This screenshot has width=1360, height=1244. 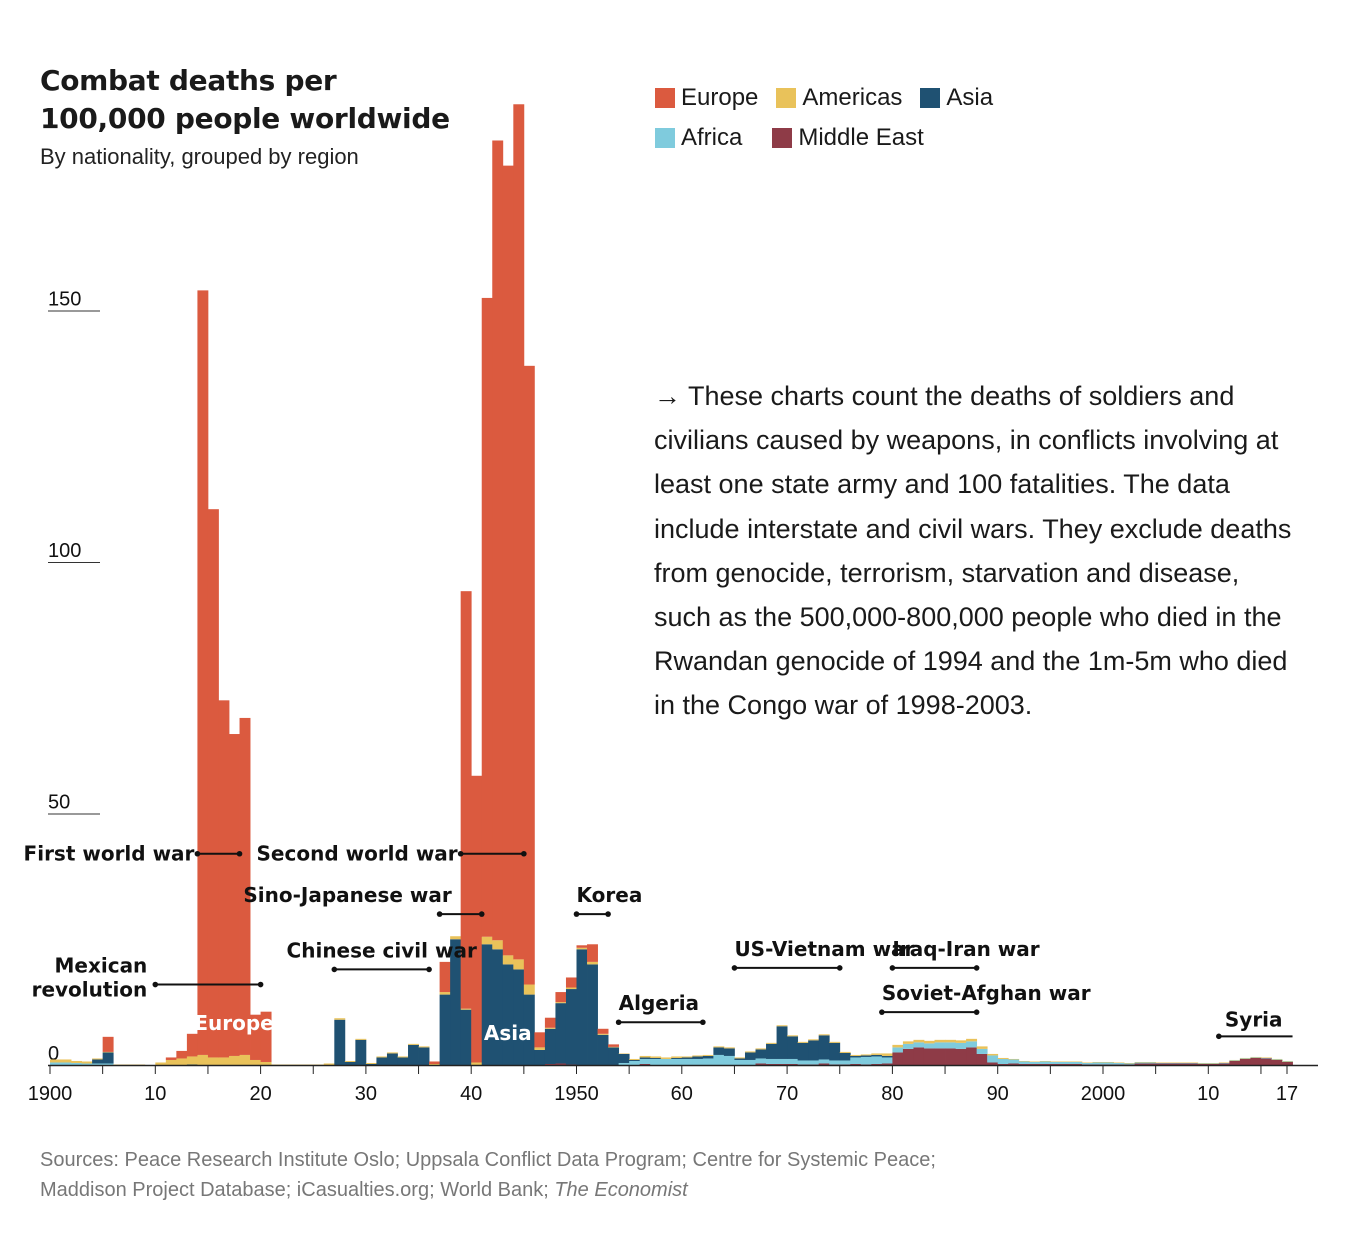 What do you see at coordinates (109, 854) in the screenshot?
I see `annotation-label: First world war` at bounding box center [109, 854].